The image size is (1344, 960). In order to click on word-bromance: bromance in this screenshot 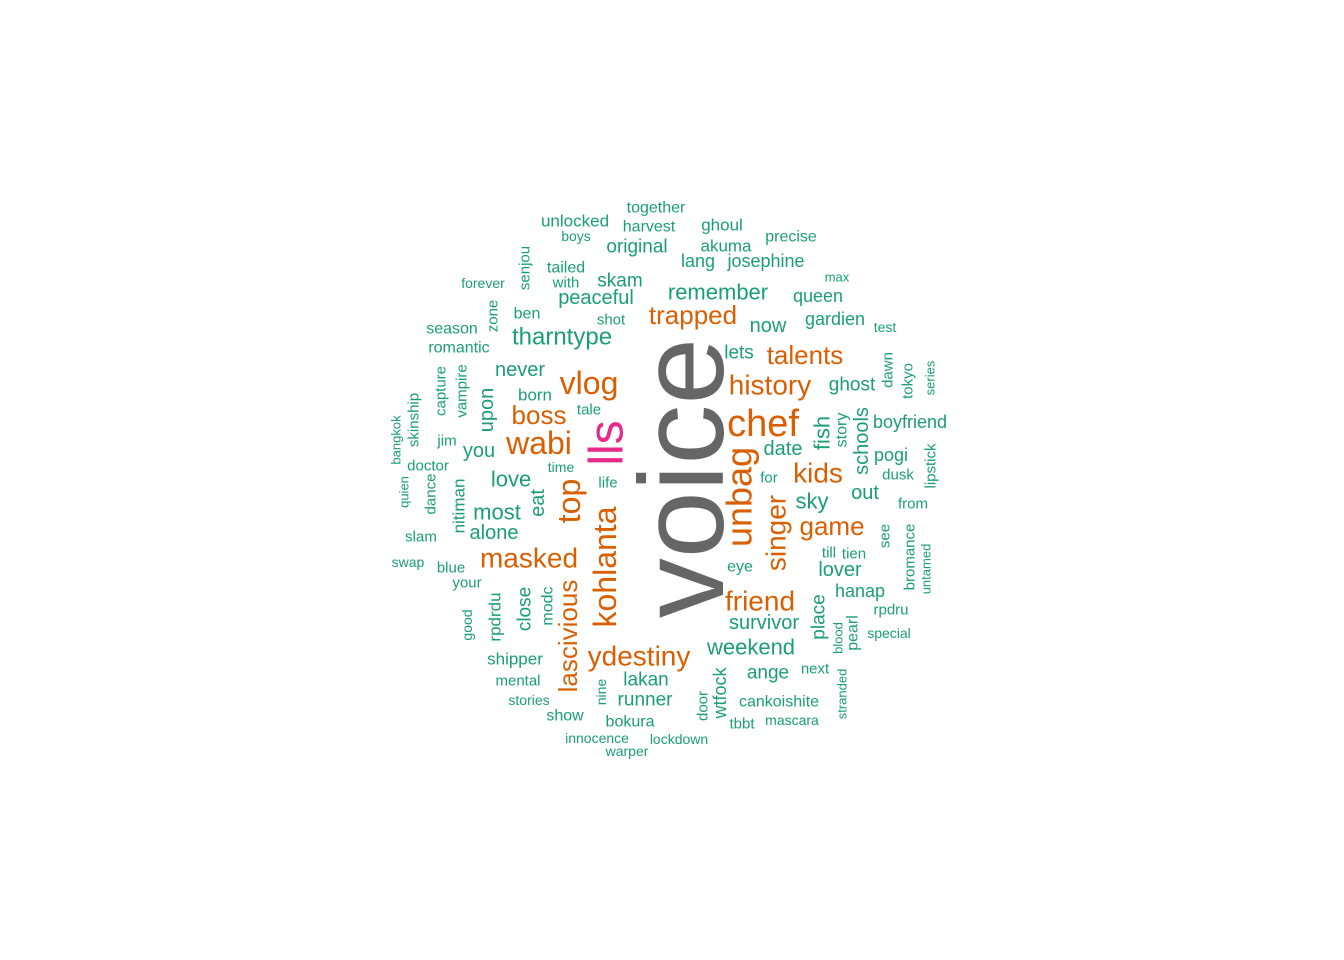, I will do `click(910, 557)`.